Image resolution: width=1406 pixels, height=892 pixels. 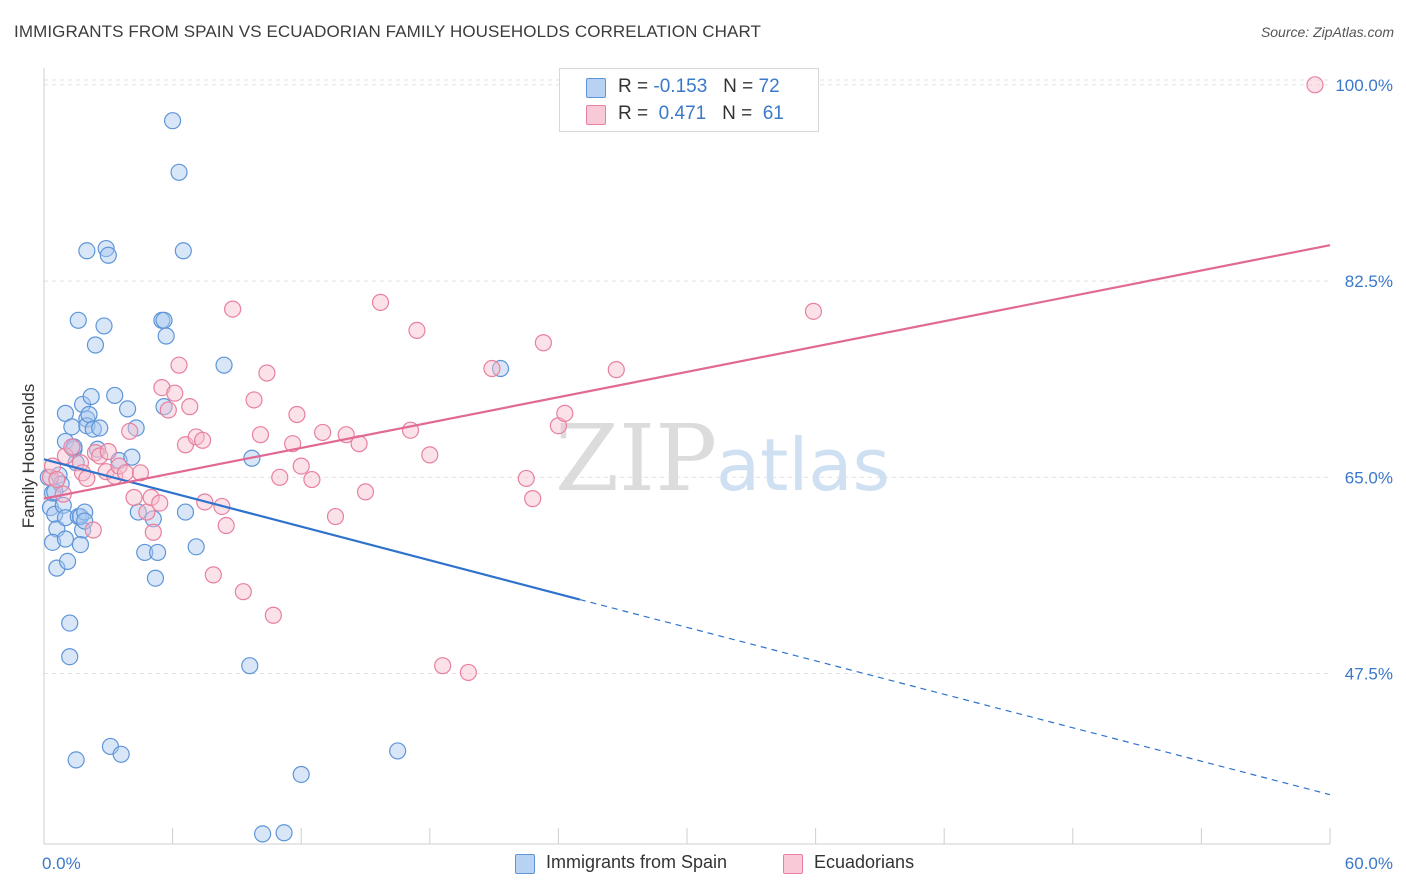 What do you see at coordinates (596, 88) in the screenshot?
I see `legend-swatch-spain` at bounding box center [596, 88].